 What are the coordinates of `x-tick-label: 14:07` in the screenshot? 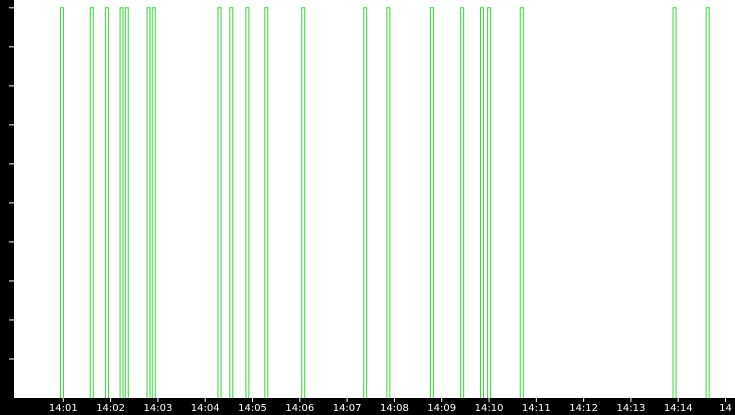 It's located at (347, 408).